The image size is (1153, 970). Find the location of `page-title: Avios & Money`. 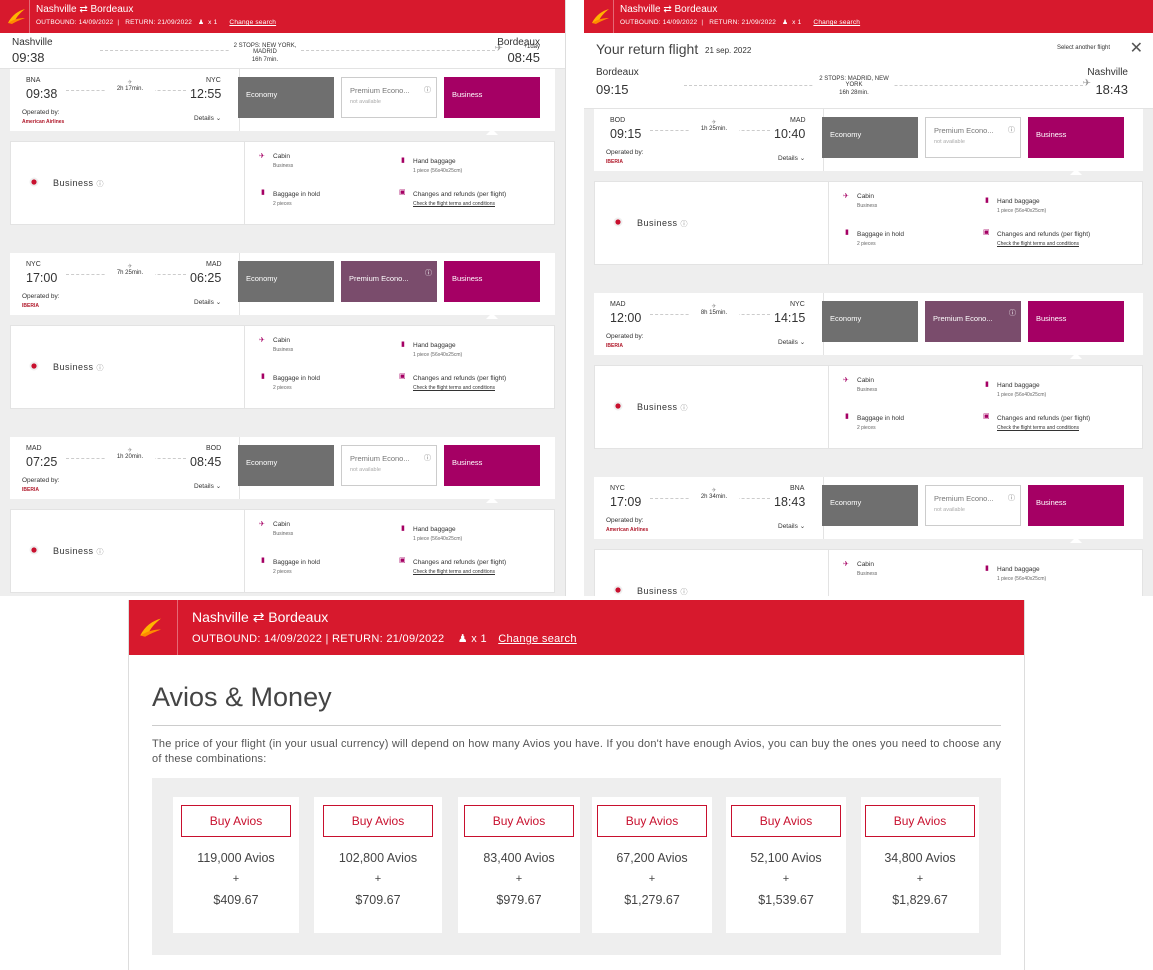

page-title: Avios & Money is located at coordinates (242, 697).